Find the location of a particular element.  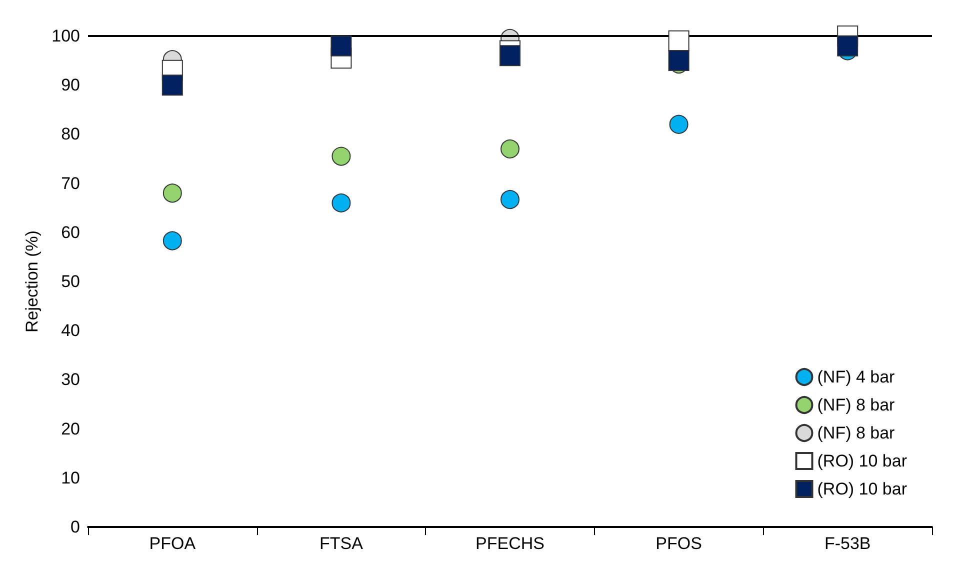

y-tick-label: 100 is located at coordinates (66, 36).